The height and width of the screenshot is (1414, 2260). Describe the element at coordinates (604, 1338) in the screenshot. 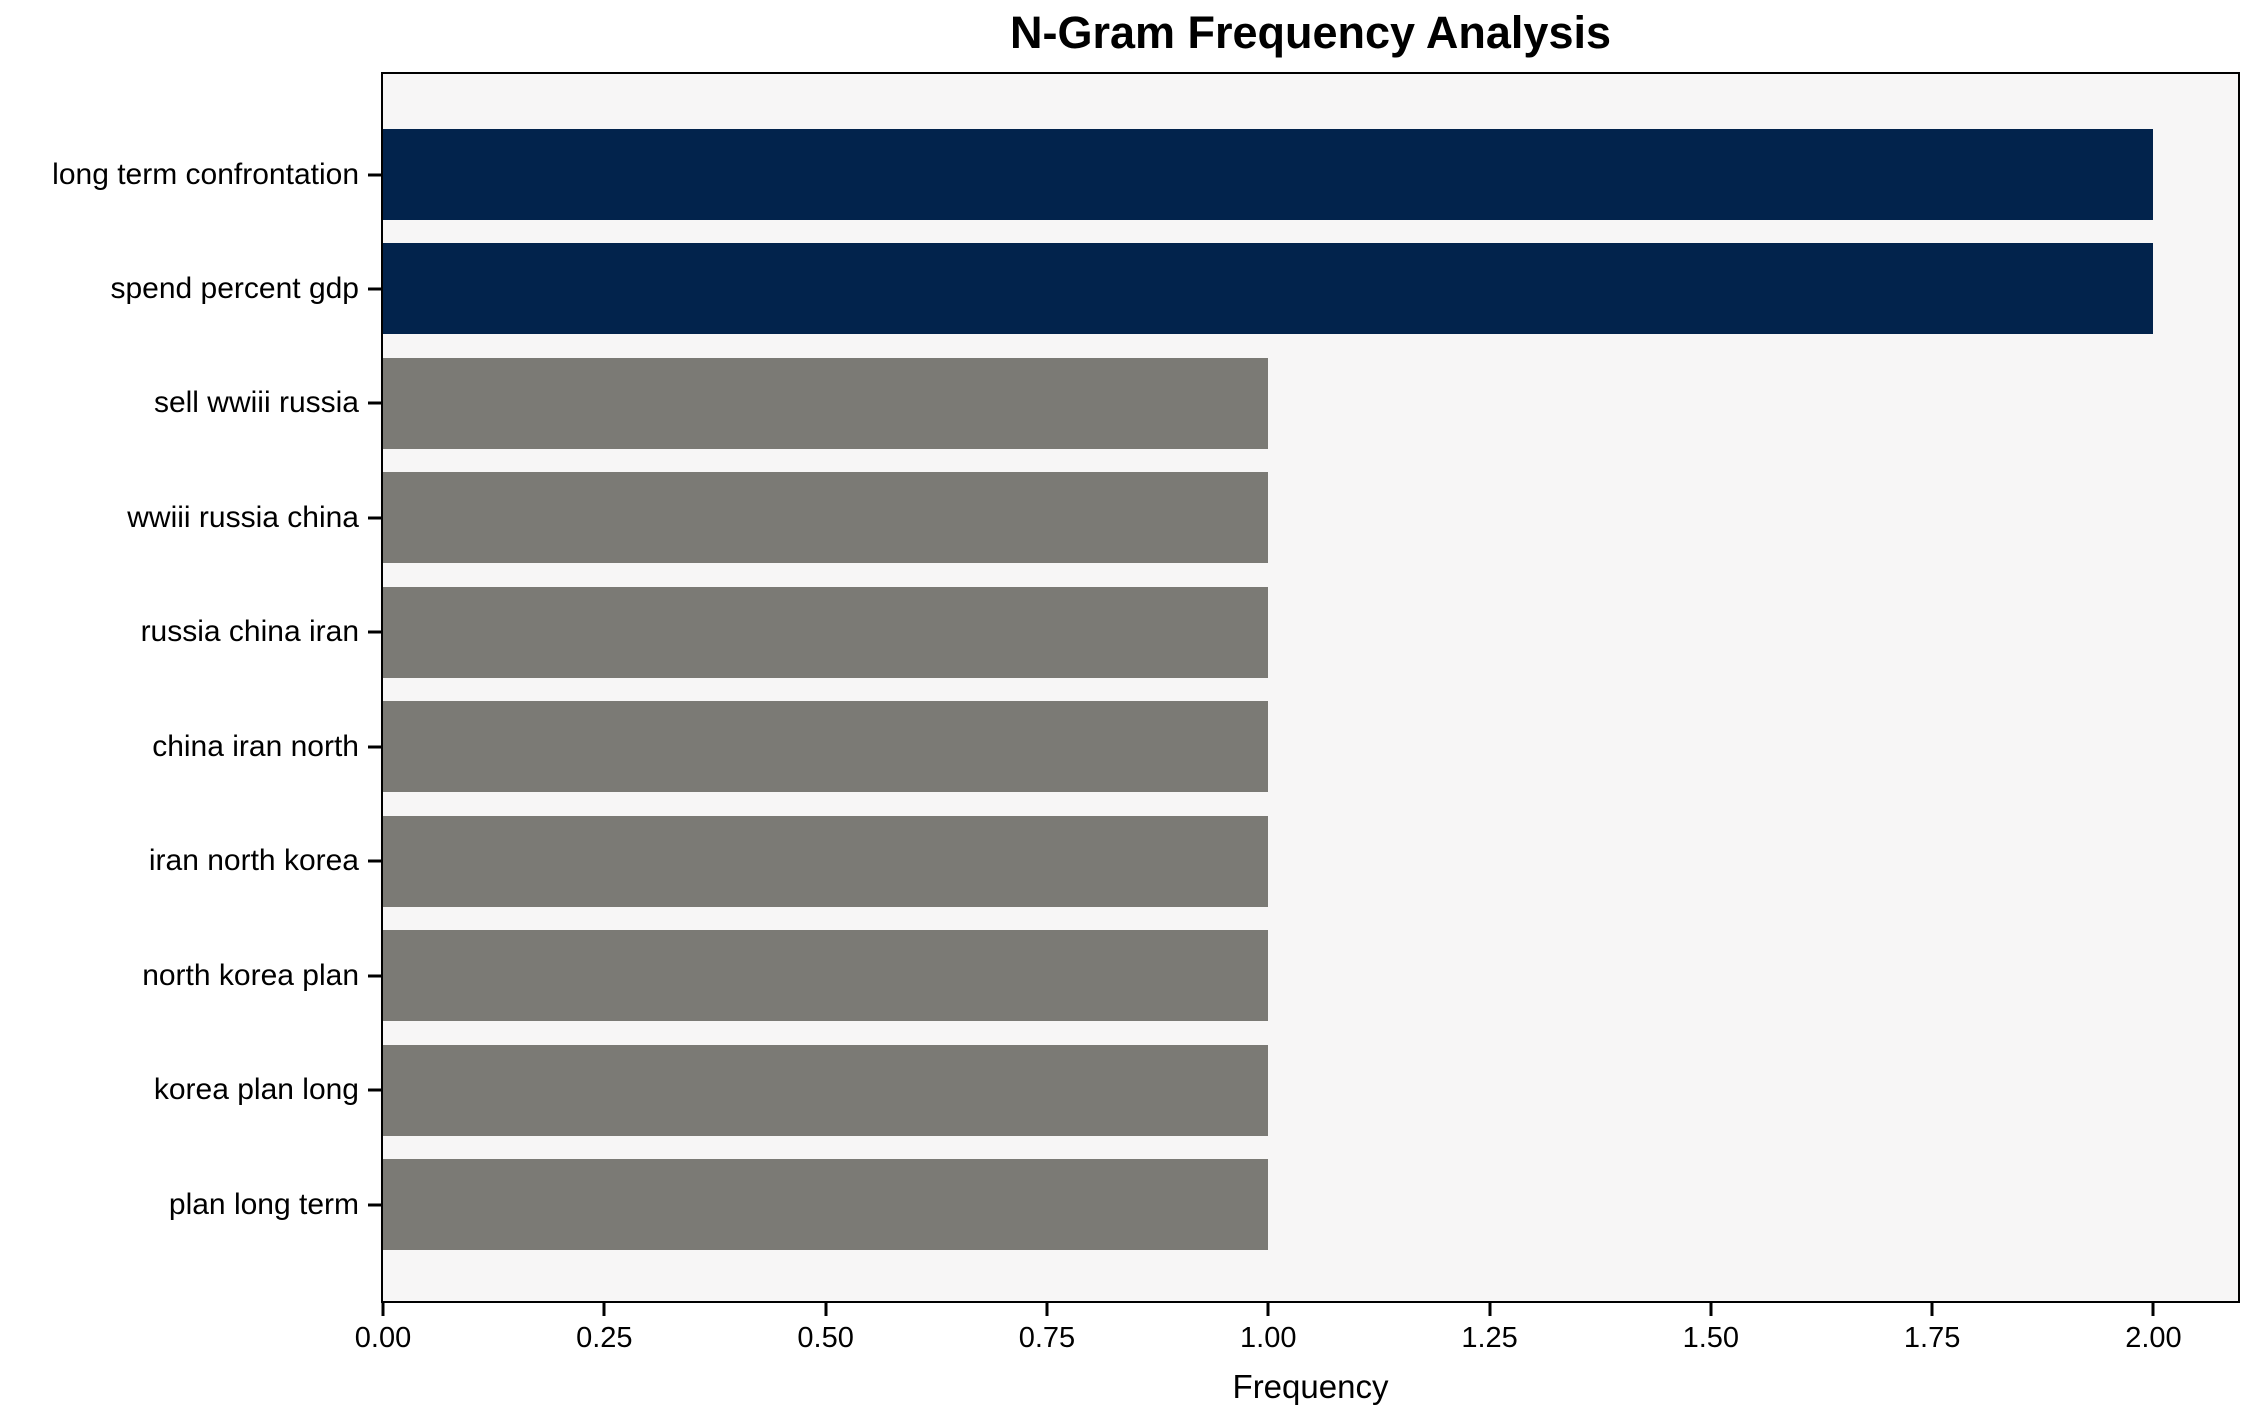

I see `x-tick-label: 0.25` at that location.